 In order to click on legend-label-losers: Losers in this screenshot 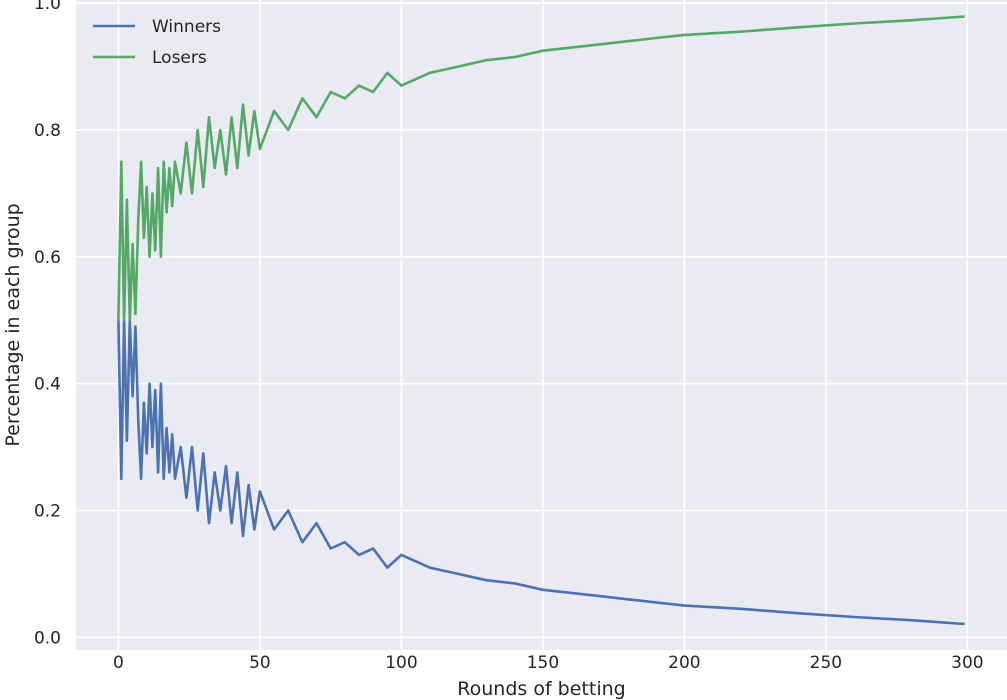, I will do `click(179, 58)`.